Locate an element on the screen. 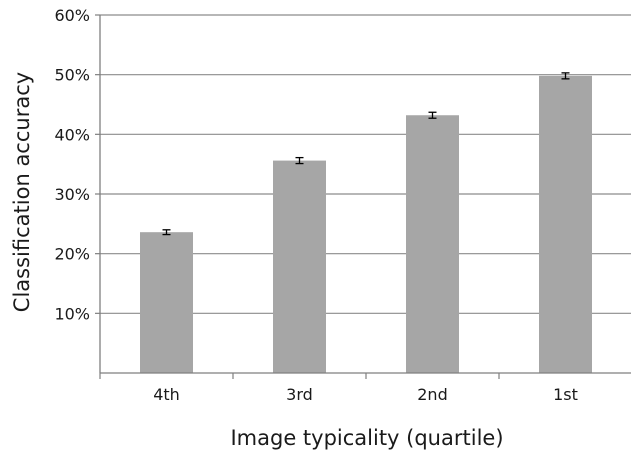 The image size is (631, 451). x-axis-title: Image typicality (quartile) is located at coordinates (366, 438).